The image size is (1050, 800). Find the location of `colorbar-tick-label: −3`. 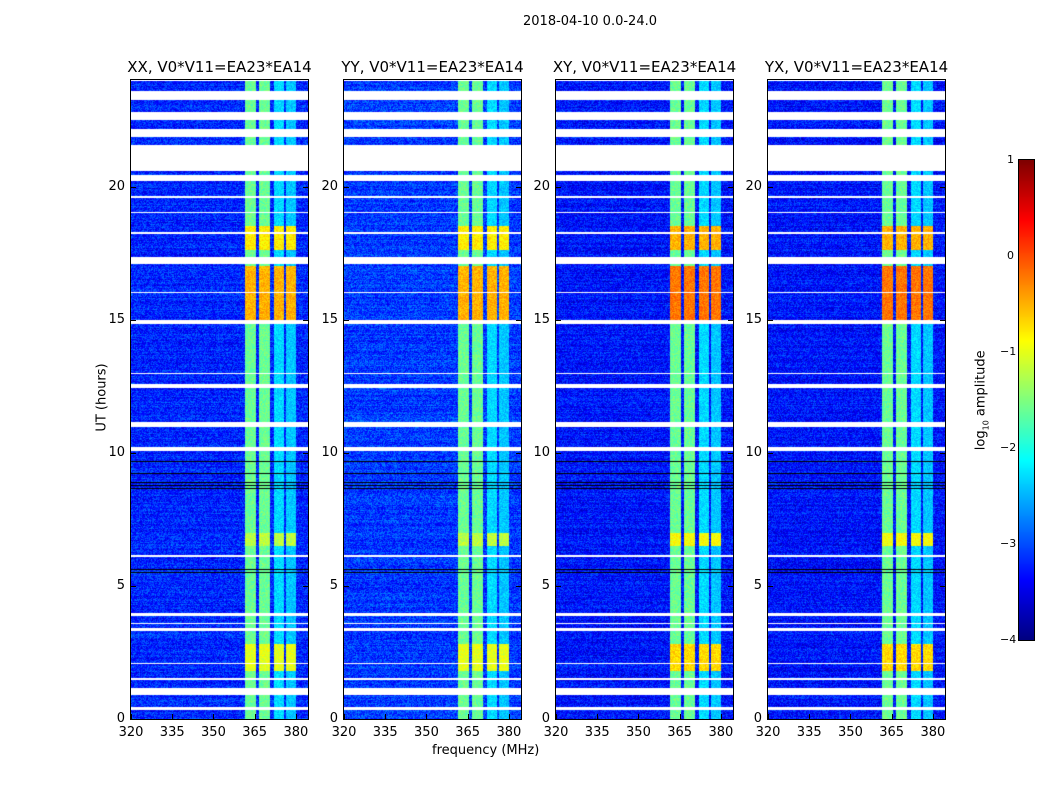

colorbar-tick-label: −3 is located at coordinates (1008, 543).